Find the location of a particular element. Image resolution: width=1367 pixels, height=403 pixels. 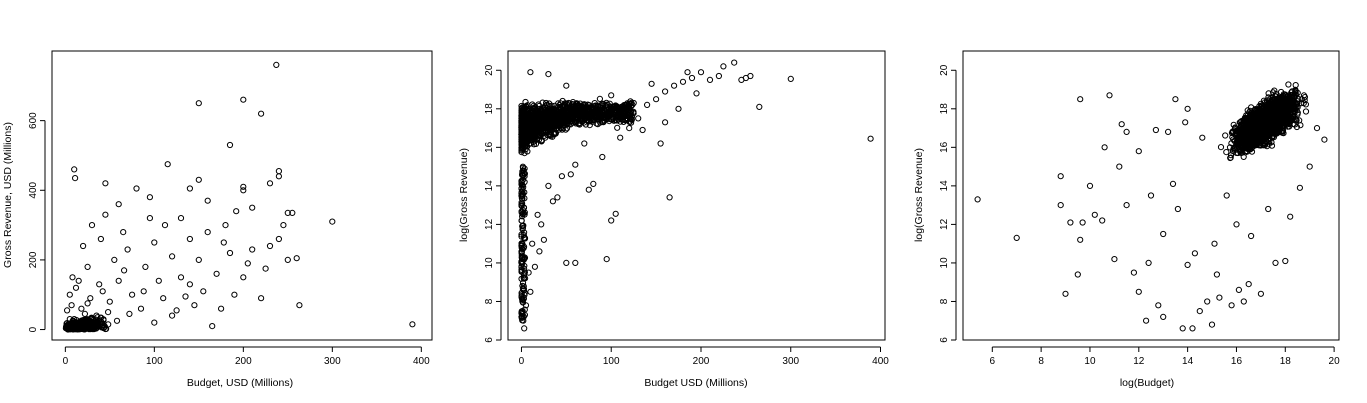

x-tick-label: 400 is located at coordinates (880, 361).